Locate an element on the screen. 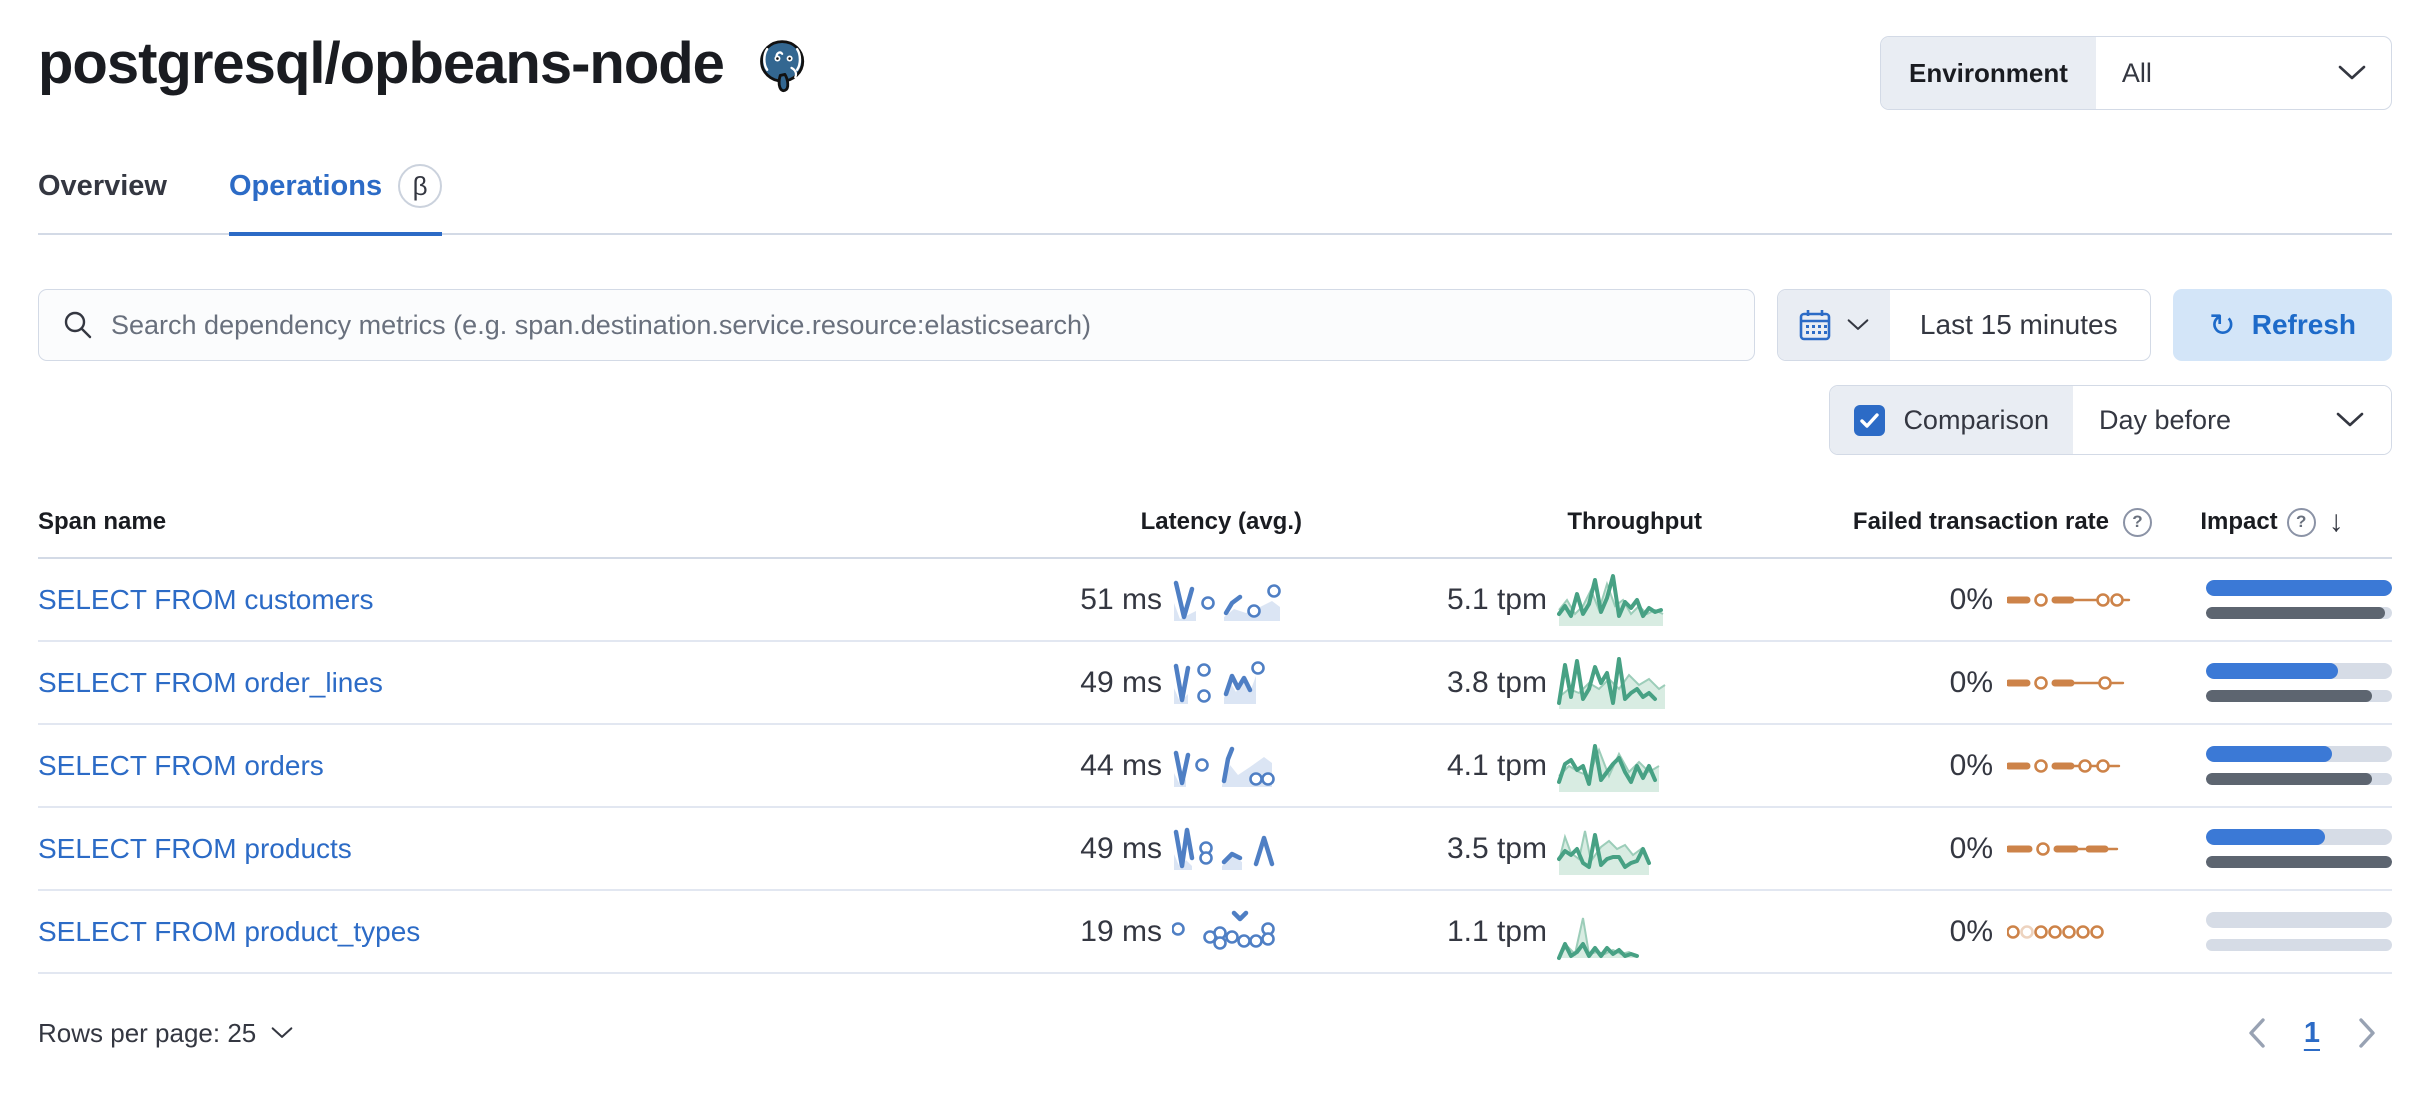 The width and height of the screenshot is (2430, 1104). beta-badge: β is located at coordinates (420, 186).